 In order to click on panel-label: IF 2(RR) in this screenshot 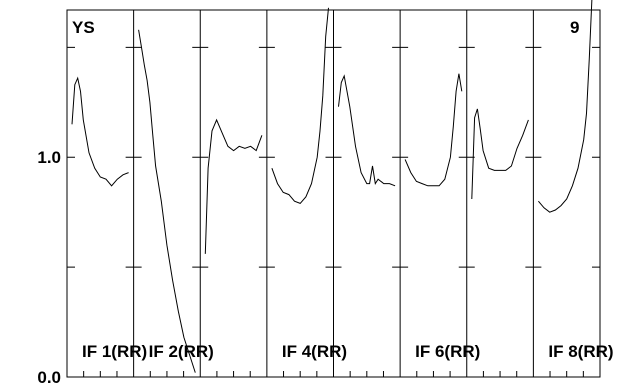, I will do `click(181, 351)`.